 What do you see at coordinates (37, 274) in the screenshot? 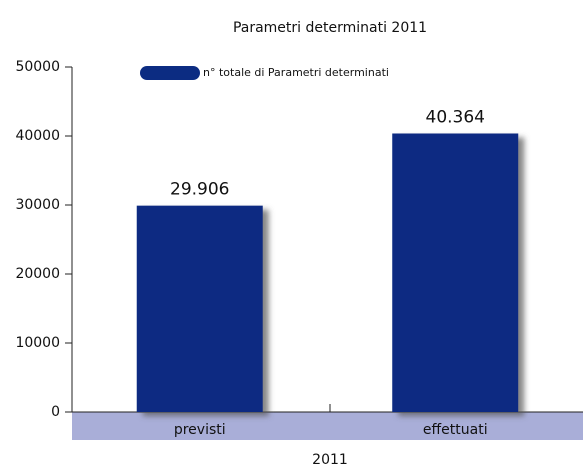
I see `y-tick-label: 20000` at bounding box center [37, 274].